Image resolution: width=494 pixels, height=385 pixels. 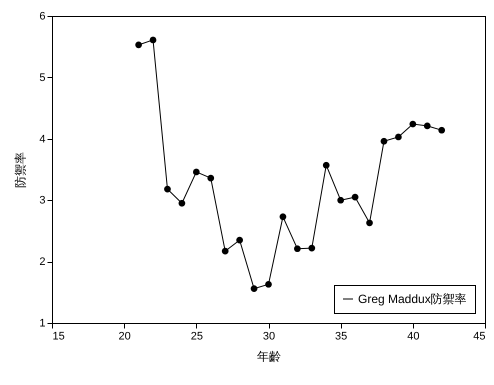 What do you see at coordinates (42, 16) in the screenshot?
I see `y-tick-label: 6` at bounding box center [42, 16].